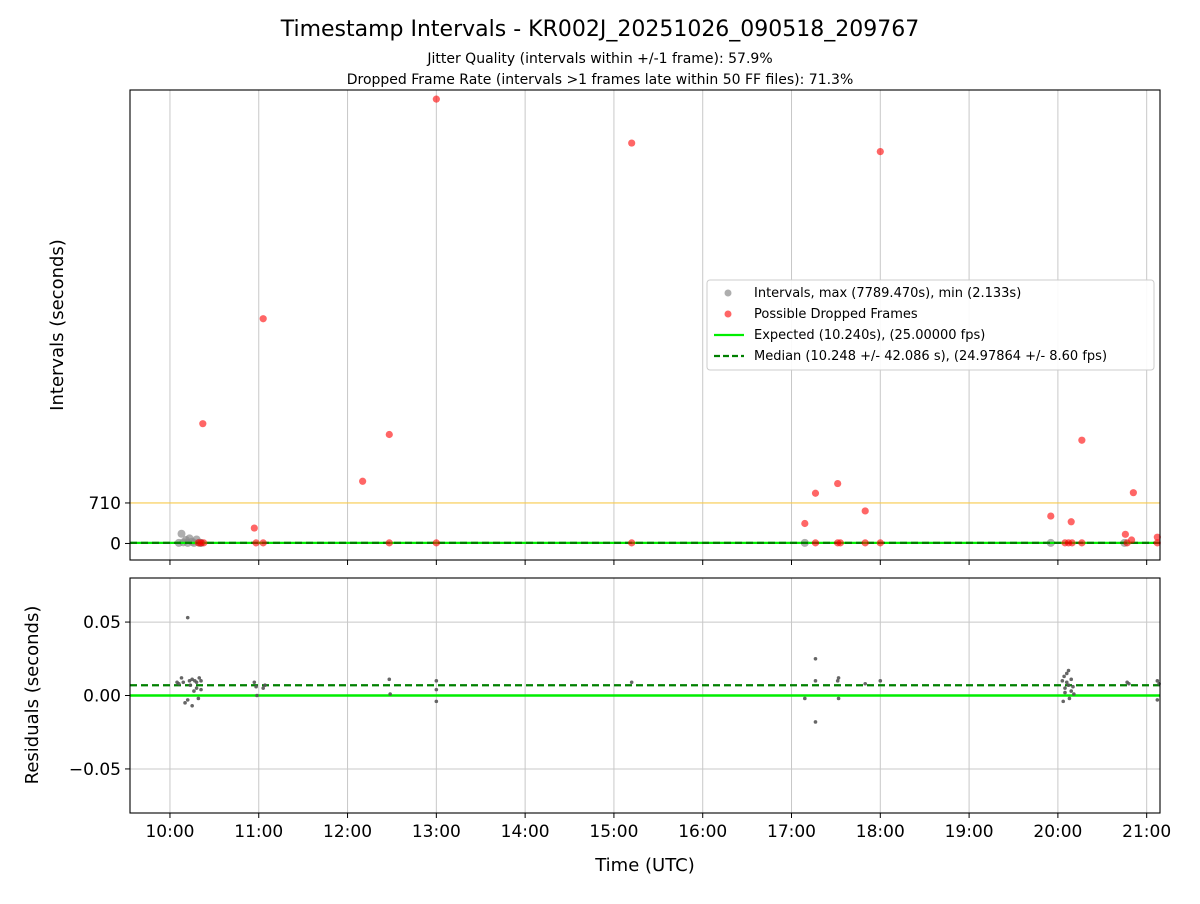 The image size is (1200, 904). I want to click on legend-intervals-label: Intervals, max (7789.470s), min (2.133s), so click(887, 293).